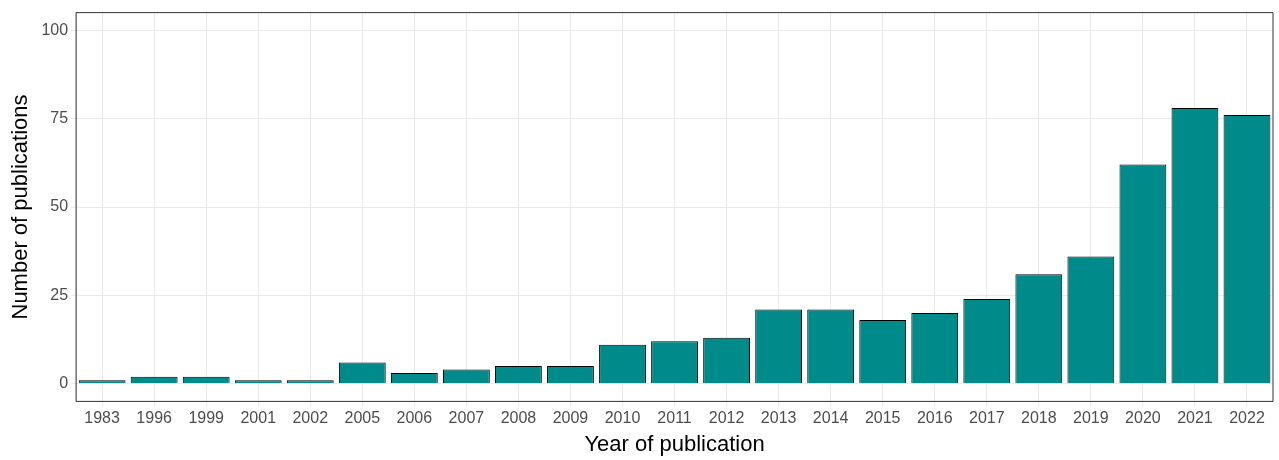 This screenshot has height=460, width=1279. Describe the element at coordinates (934, 418) in the screenshot. I see `x-tick-label: 2016` at that location.